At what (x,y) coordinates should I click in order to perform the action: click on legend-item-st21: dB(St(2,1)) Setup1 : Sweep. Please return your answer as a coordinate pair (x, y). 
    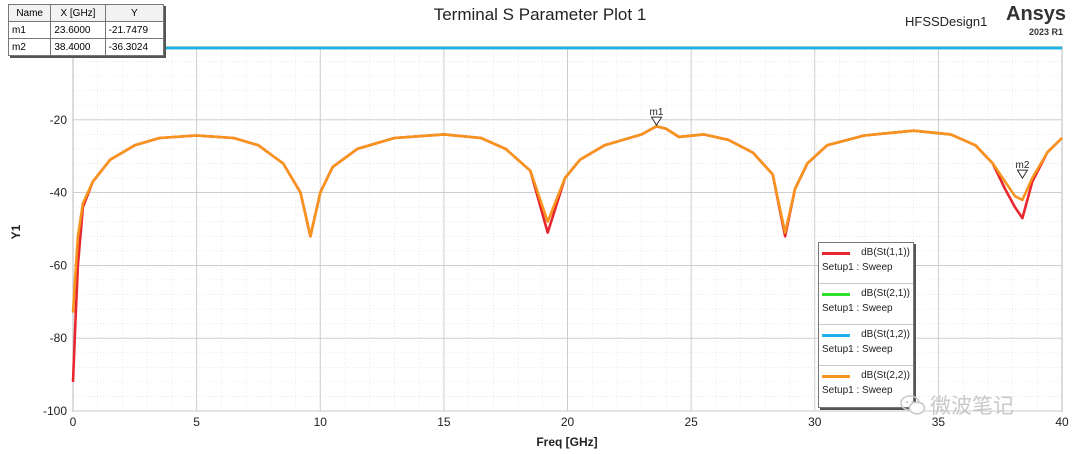
    Looking at the image, I should click on (866, 304).